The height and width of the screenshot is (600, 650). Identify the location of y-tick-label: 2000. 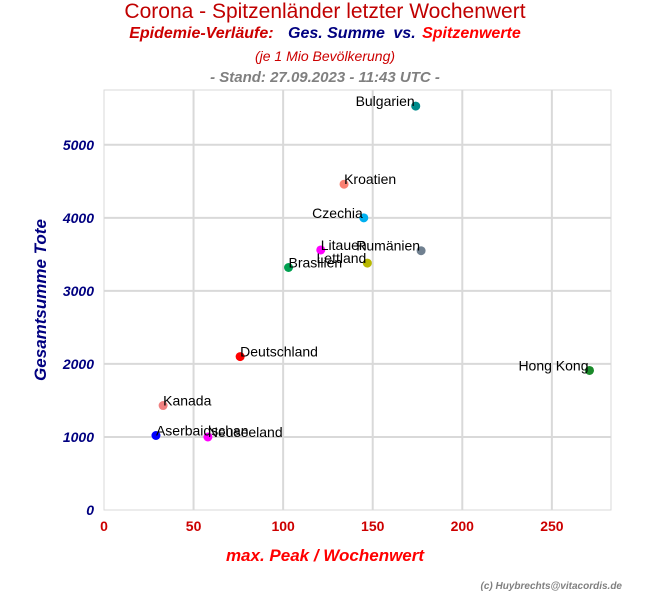
(78, 364).